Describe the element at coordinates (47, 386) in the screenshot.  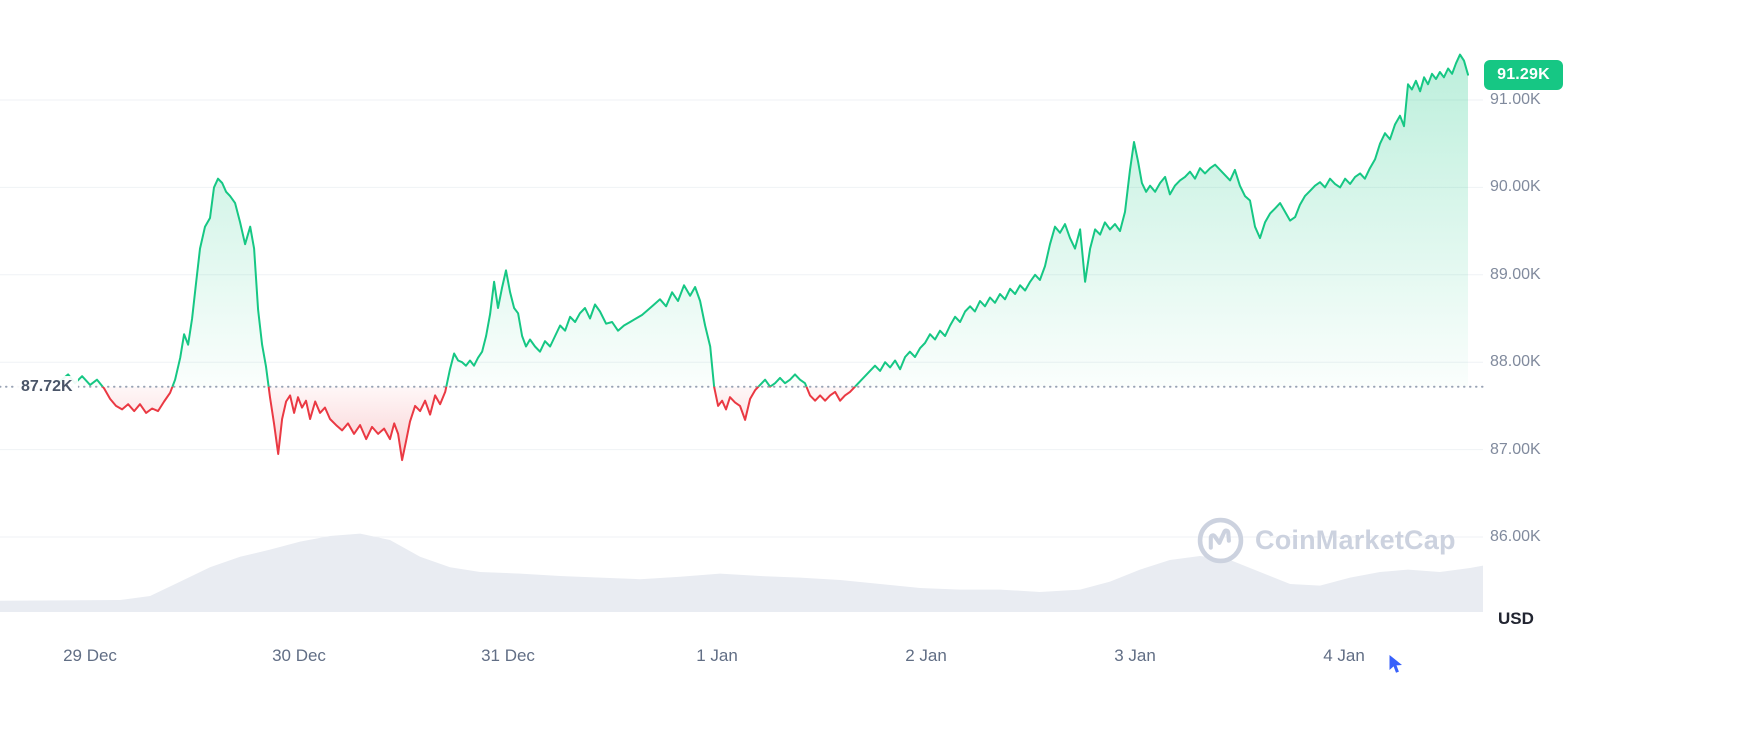
I see `baseline-price-label: 87.72K` at that location.